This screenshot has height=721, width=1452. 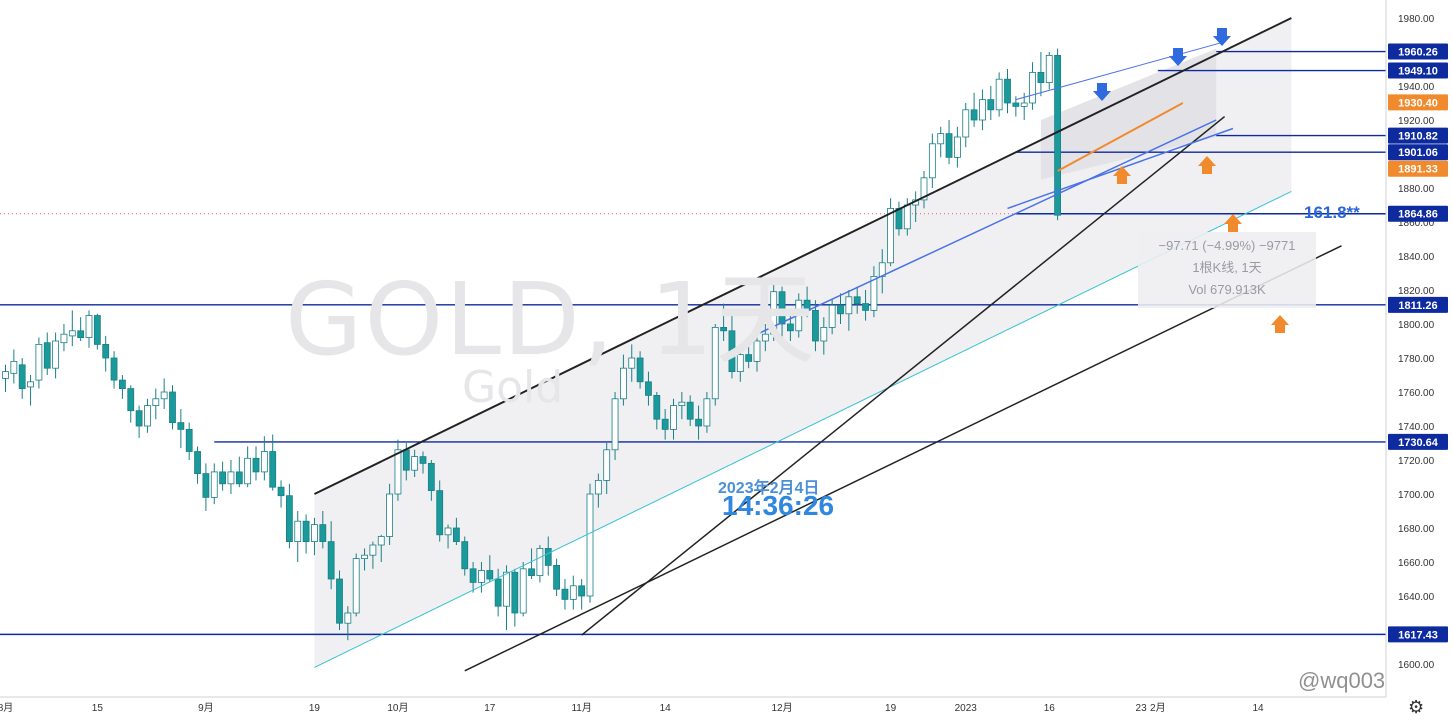 I want to click on price-tag-1730.64, so click(x=1418, y=441).